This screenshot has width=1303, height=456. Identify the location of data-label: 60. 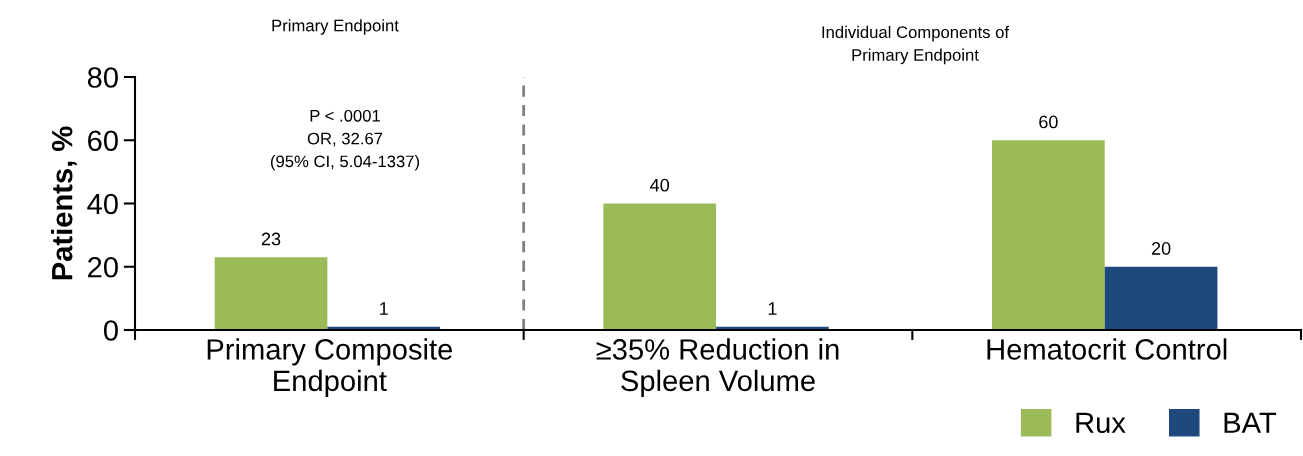
(1048, 122).